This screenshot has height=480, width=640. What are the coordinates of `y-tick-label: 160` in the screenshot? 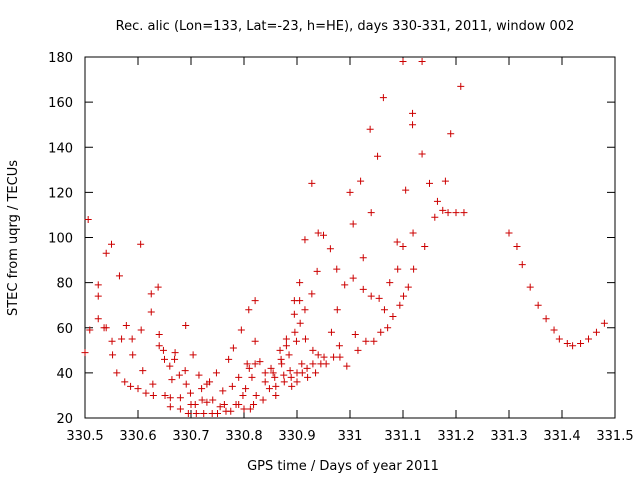 It's located at (60, 103).